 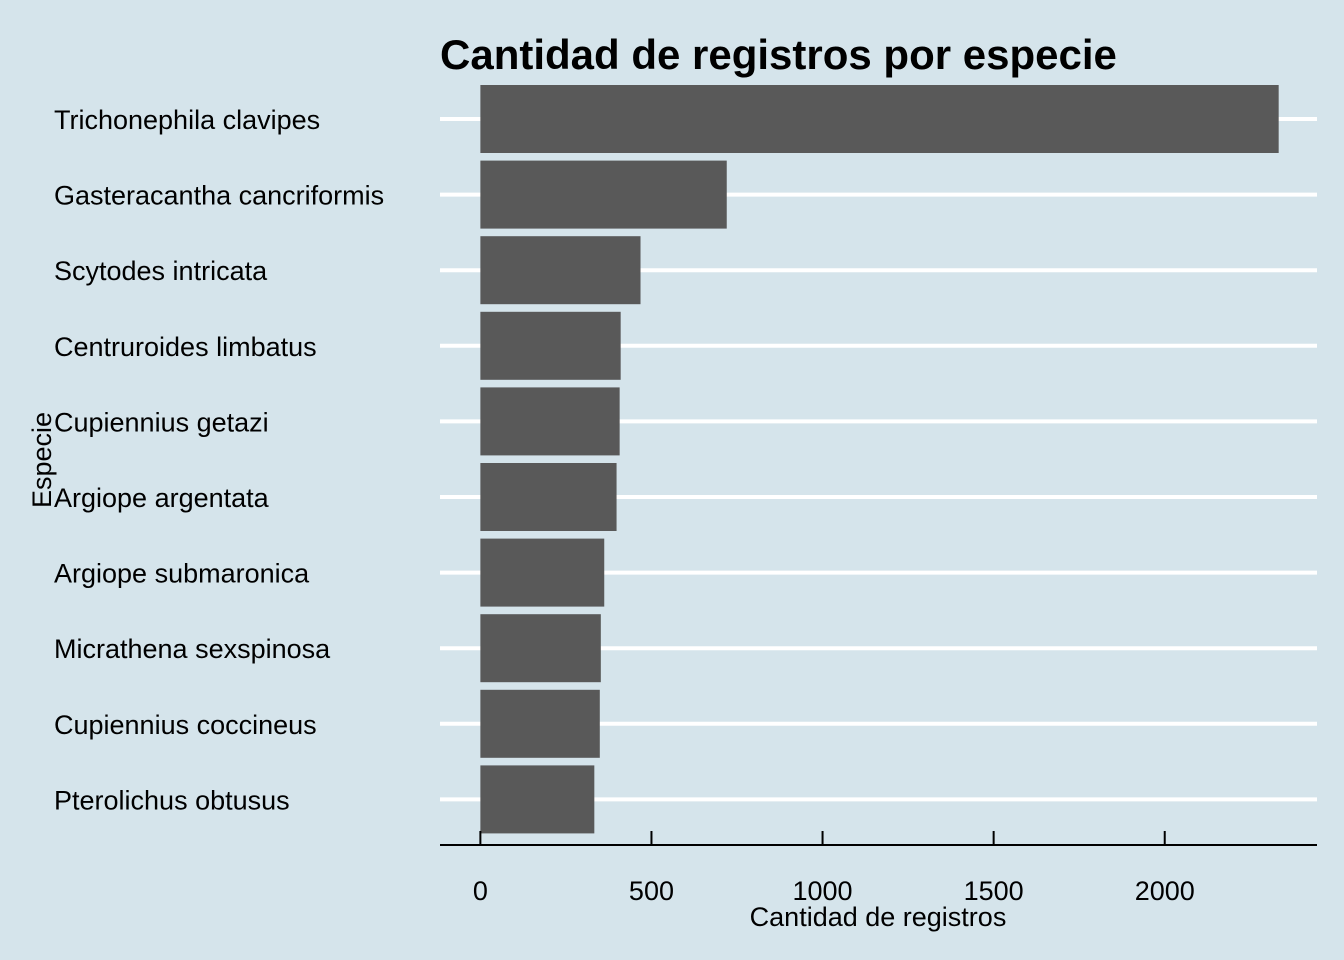 I want to click on x-tick-label: 0, so click(x=480, y=891).